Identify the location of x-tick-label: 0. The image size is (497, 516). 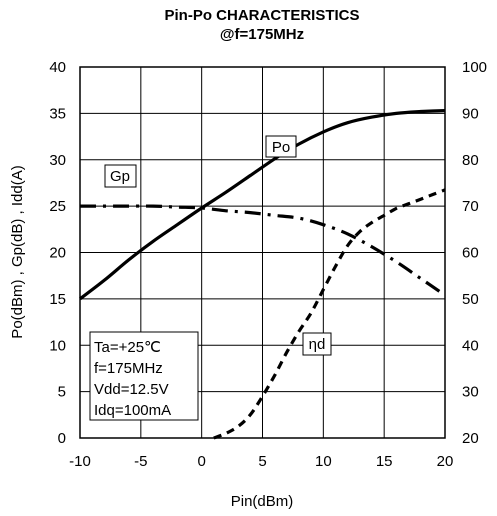
(201, 461).